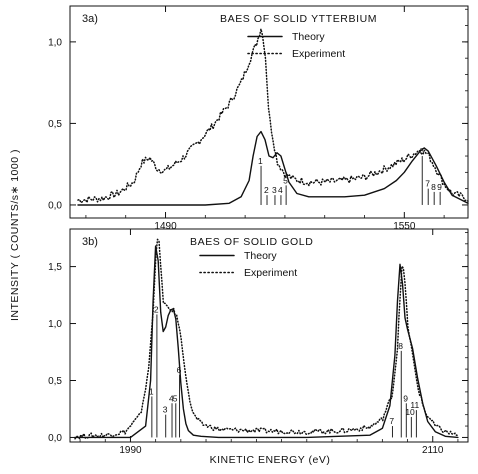 The image size is (478, 474). I want to click on panel-a-peak-label: 3, so click(274, 190).